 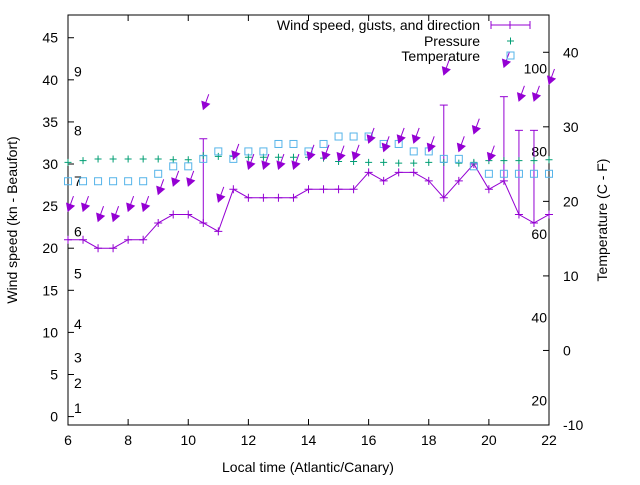 I want to click on y2-tick-label: 0, so click(x=567, y=350).